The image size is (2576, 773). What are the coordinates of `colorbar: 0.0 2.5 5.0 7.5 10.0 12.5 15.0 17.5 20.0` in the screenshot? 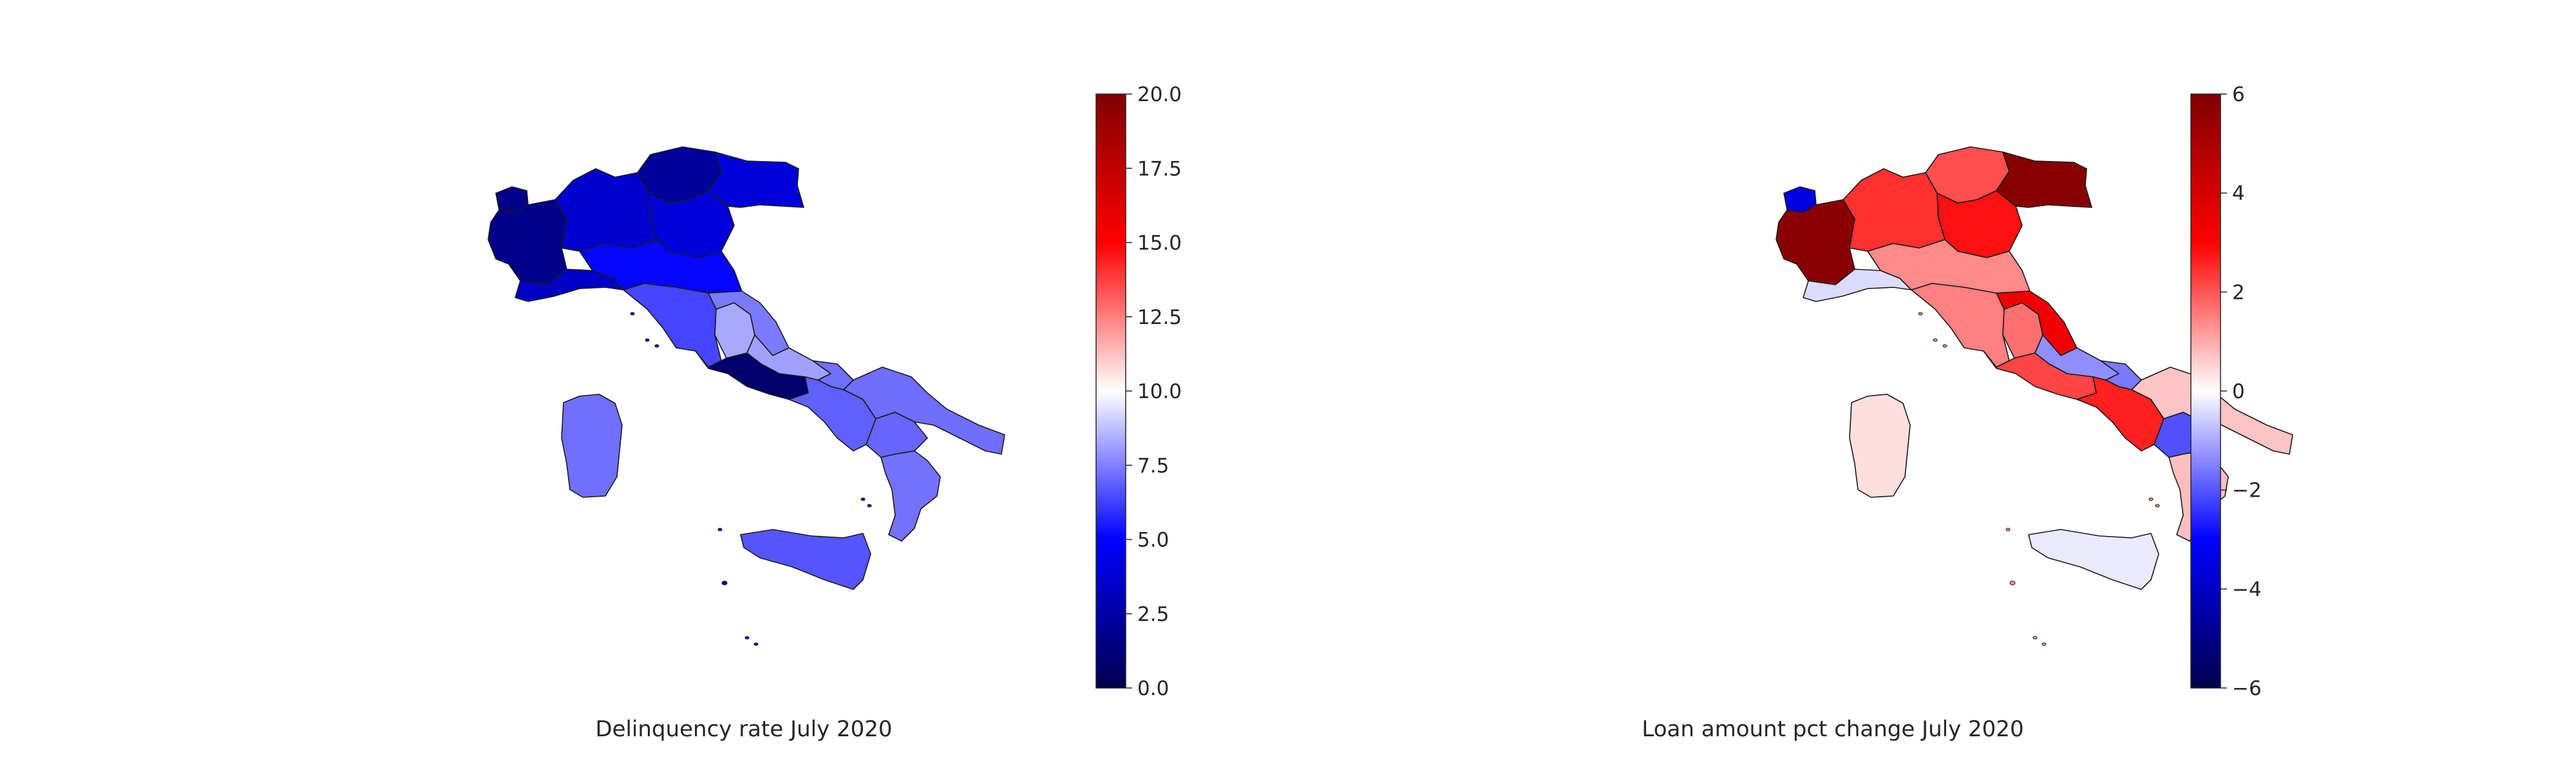 It's located at (1138, 391).